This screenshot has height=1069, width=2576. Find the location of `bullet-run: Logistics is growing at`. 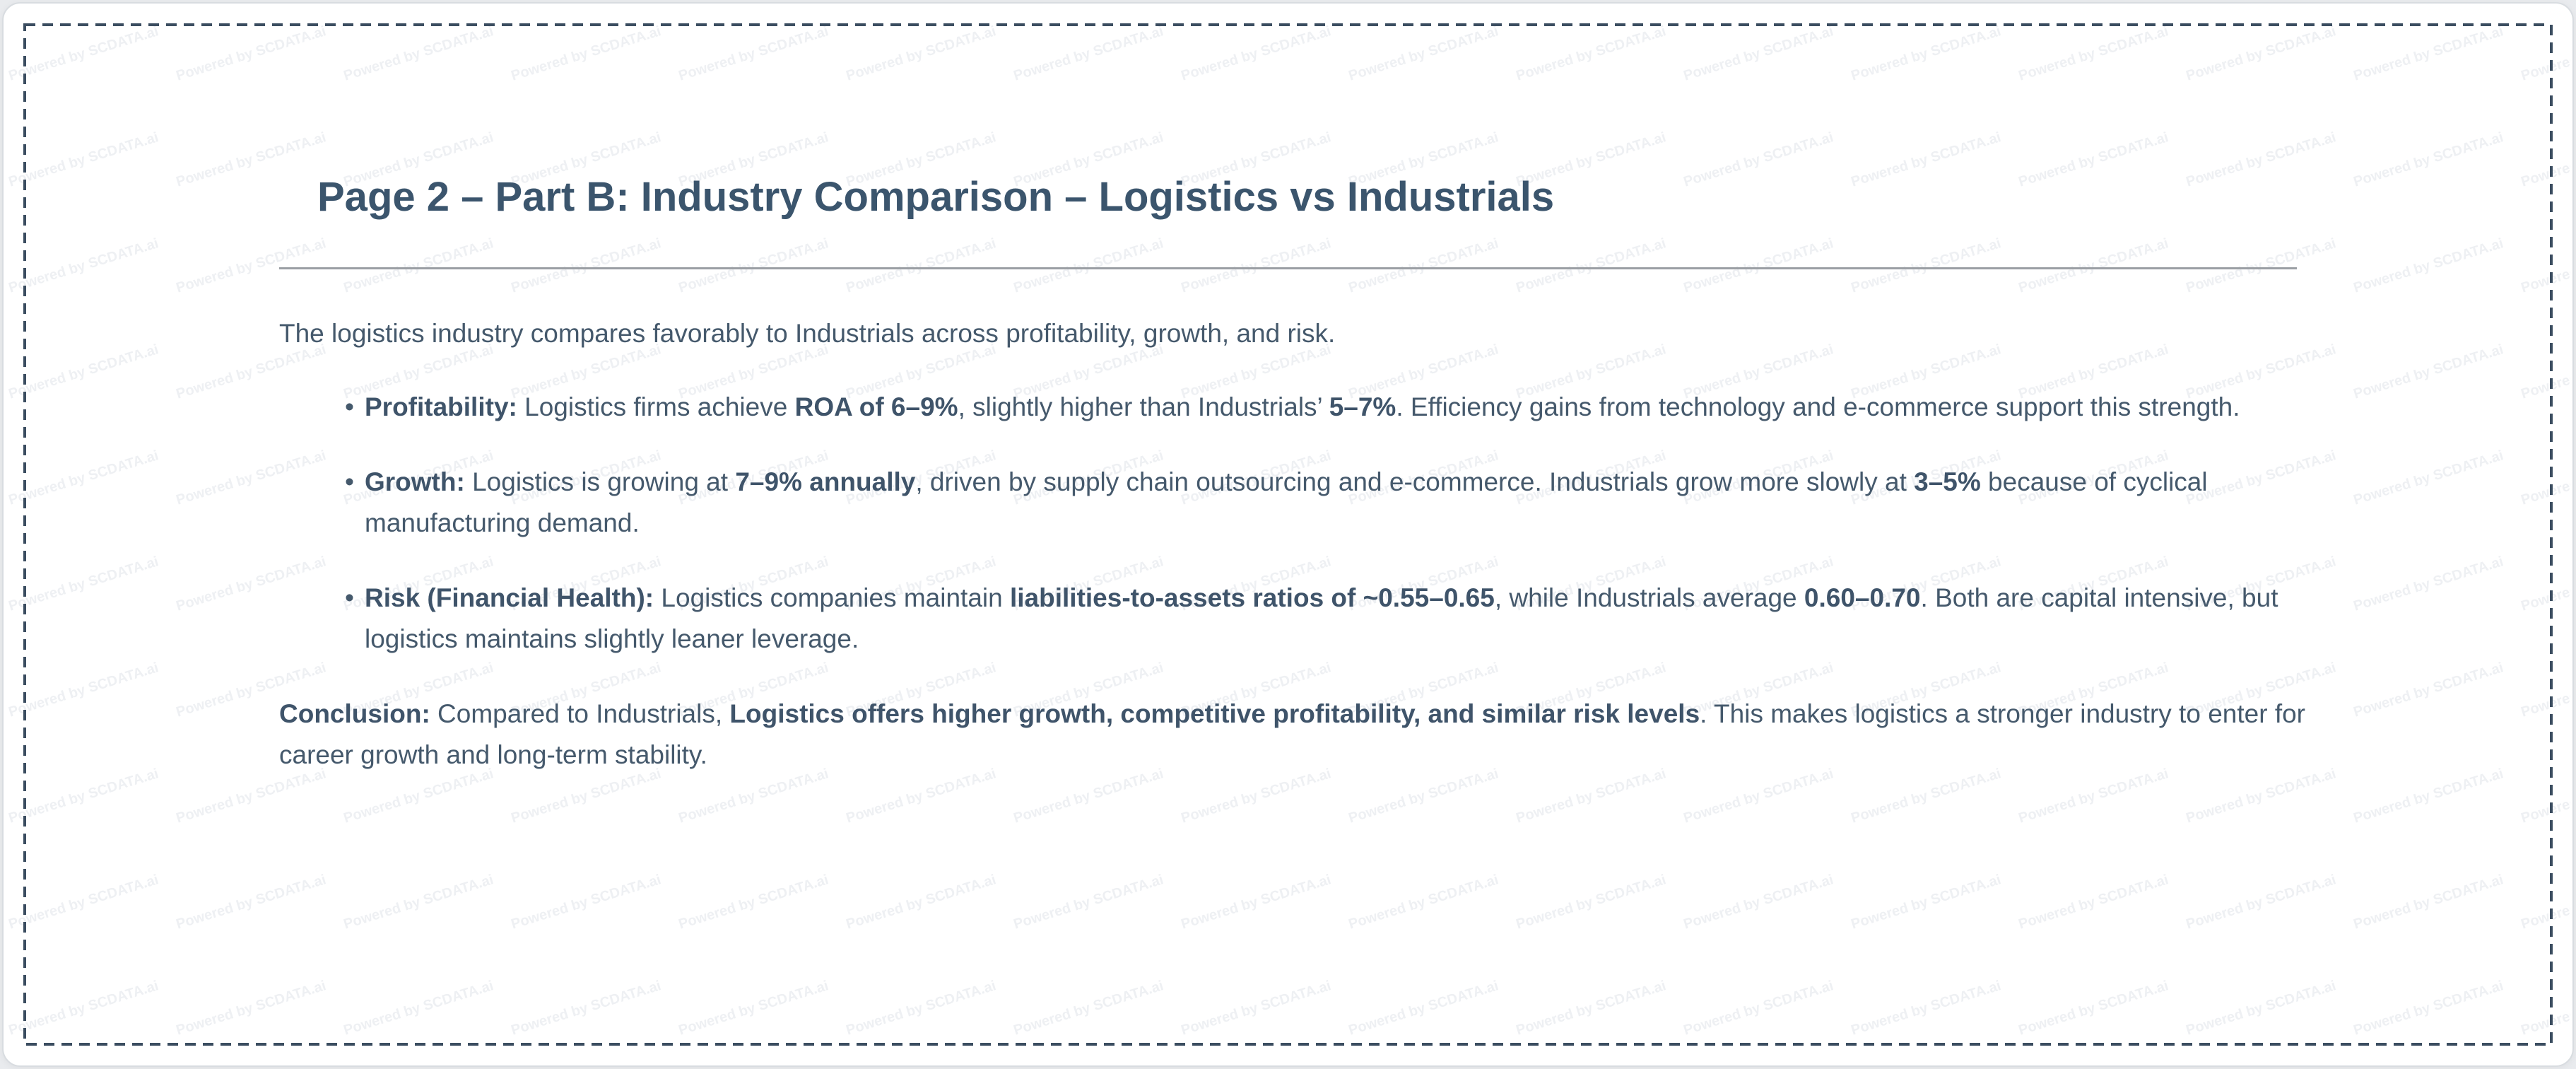

bullet-run: Logistics is growing at is located at coordinates (600, 481).